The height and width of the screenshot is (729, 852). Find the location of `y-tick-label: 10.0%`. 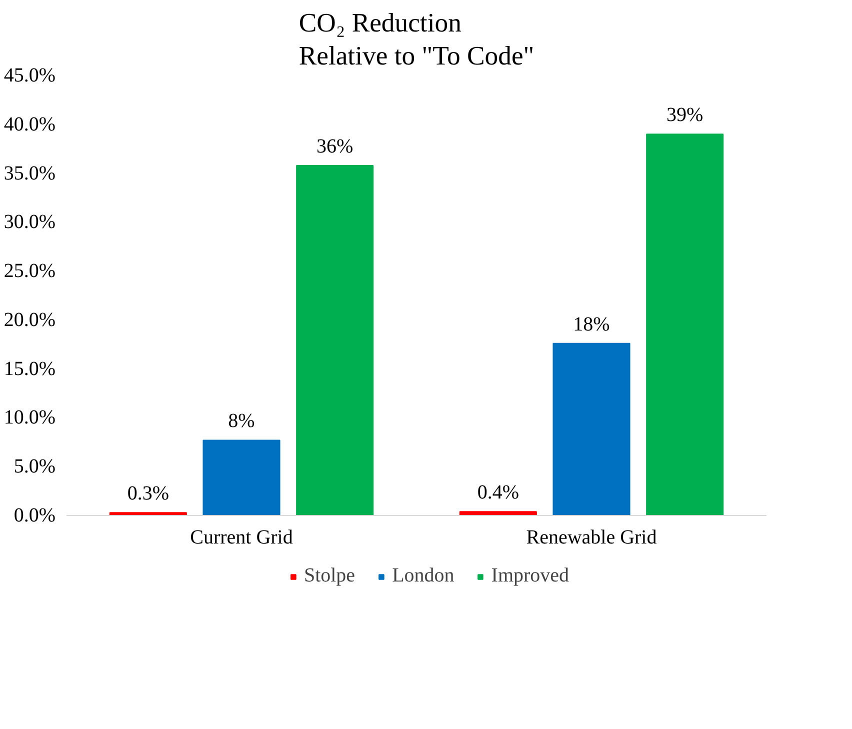

y-tick-label: 10.0% is located at coordinates (30, 417).